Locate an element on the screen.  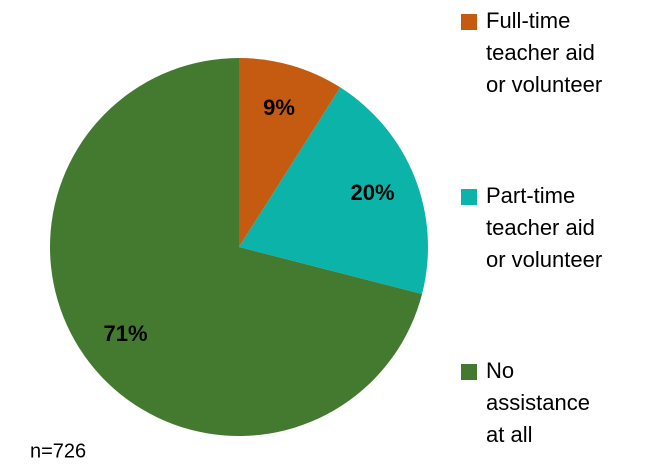
legend-label: No assistance at all is located at coordinates (538, 402).